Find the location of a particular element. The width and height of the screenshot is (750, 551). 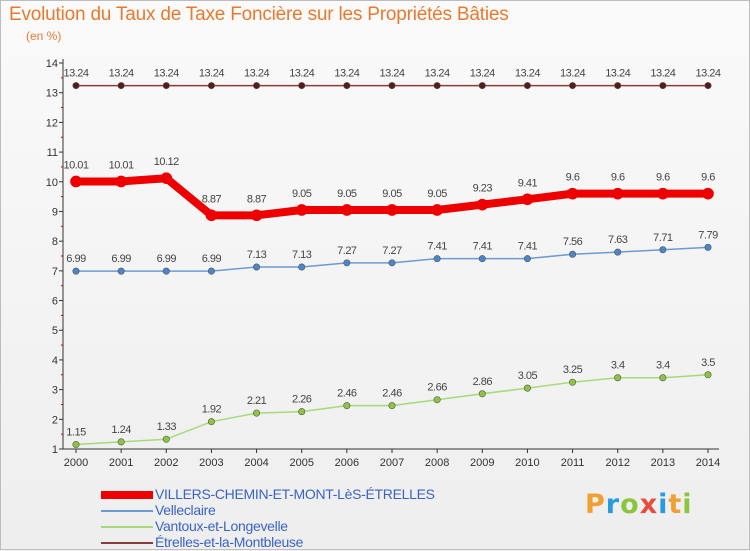

x-tick-label: 2011 is located at coordinates (573, 463).